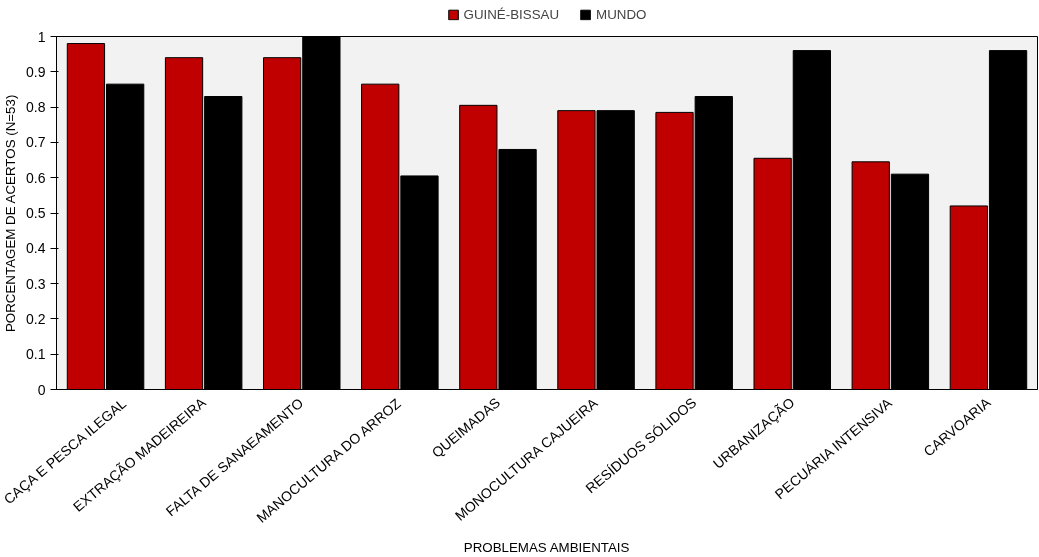 The height and width of the screenshot is (557, 1039). What do you see at coordinates (36, 213) in the screenshot?
I see `y-tick-label: 0.5` at bounding box center [36, 213].